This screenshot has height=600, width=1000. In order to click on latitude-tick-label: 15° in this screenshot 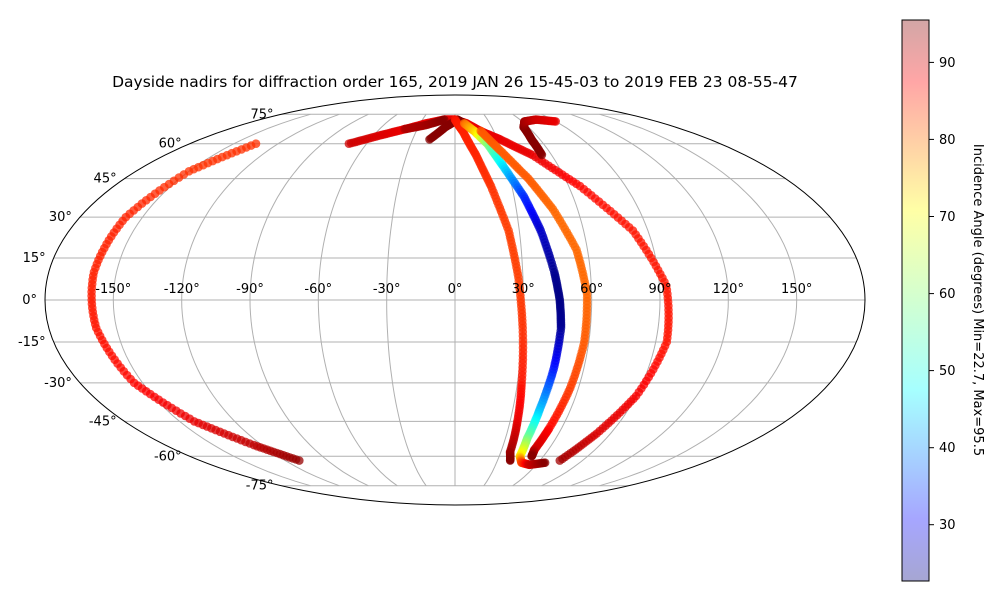, I will do `click(34, 258)`.